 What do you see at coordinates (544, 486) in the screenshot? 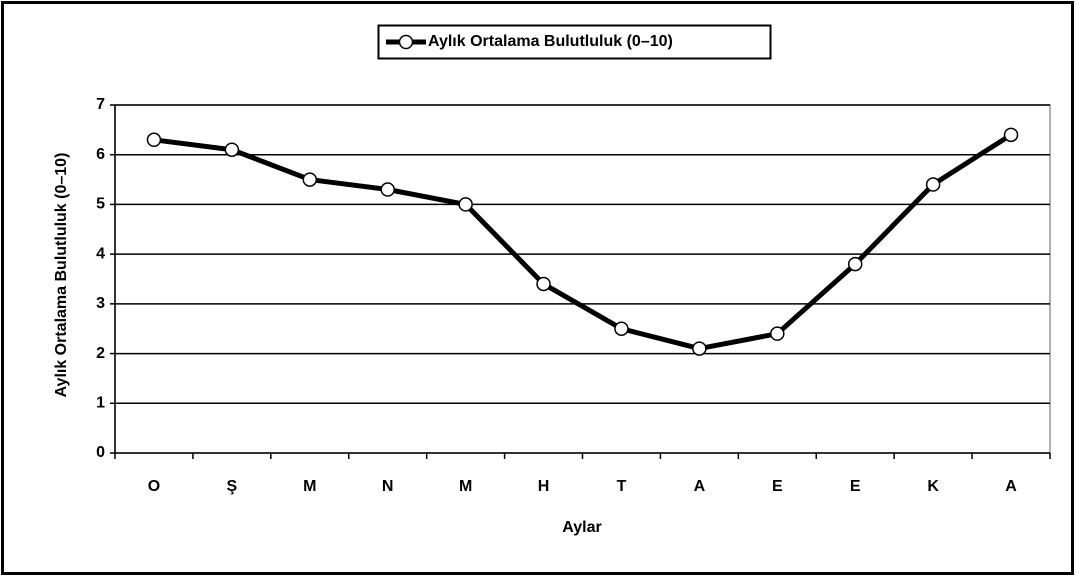
I see `x-tick-label: H` at bounding box center [544, 486].